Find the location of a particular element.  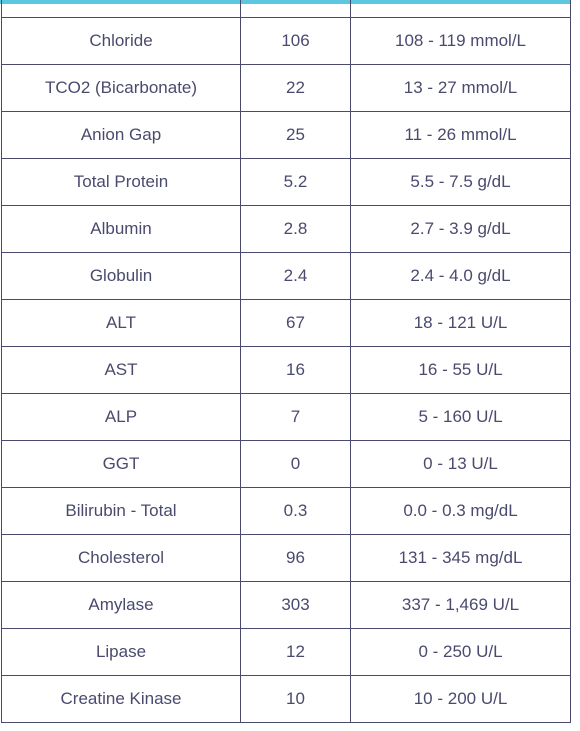

table-cell-reference-range: 0.0 - 0.3 mg/dL is located at coordinates (460, 511).